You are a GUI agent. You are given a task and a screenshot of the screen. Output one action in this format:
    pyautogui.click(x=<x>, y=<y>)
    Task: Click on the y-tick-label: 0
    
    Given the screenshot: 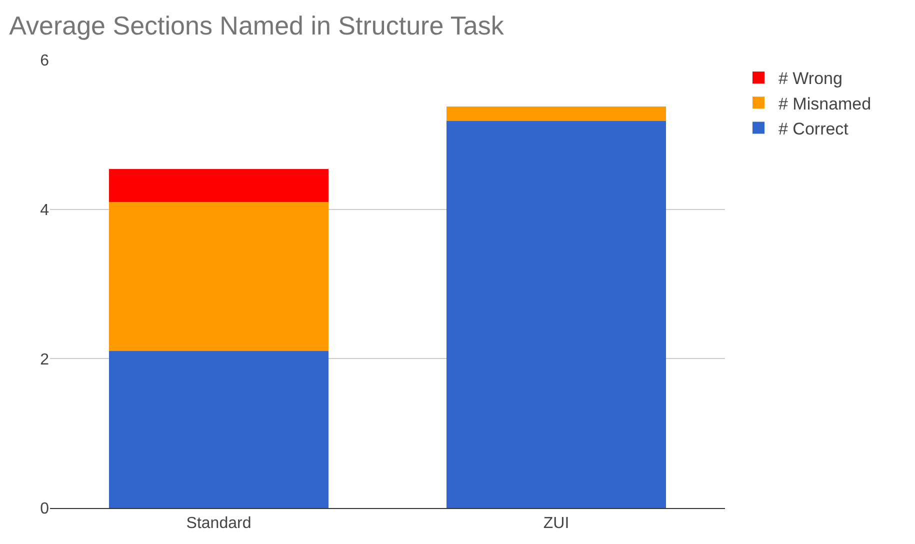 What is the action you would take?
    pyautogui.click(x=45, y=509)
    